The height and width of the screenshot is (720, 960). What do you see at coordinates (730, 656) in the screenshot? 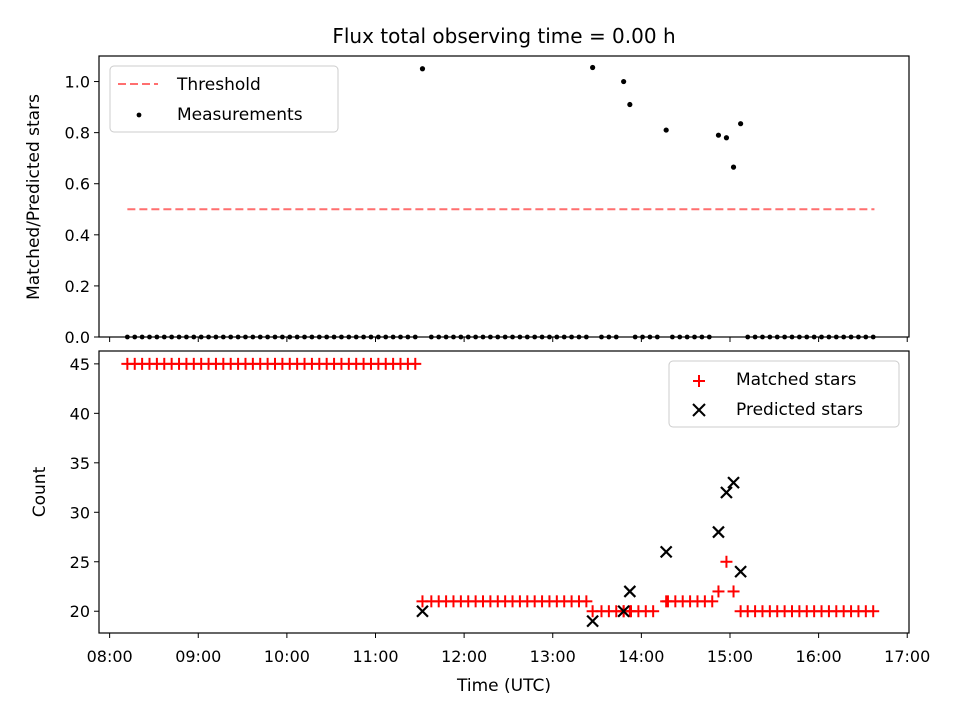
I see `x-tick-label: 15:00` at bounding box center [730, 656].